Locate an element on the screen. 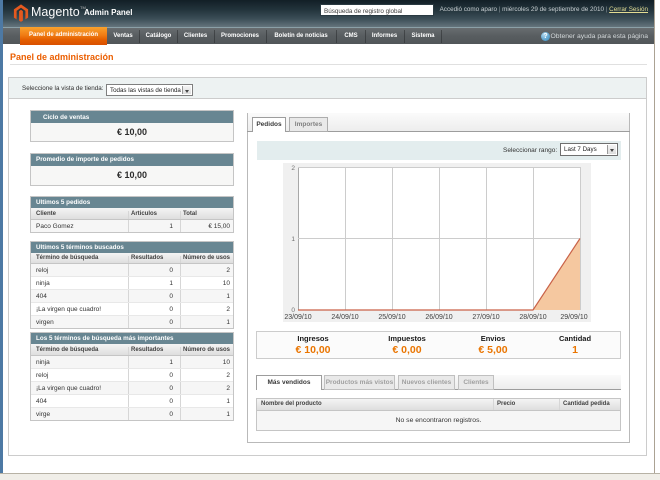 The image size is (660, 480). svg-text: 2 is located at coordinates (293, 168).